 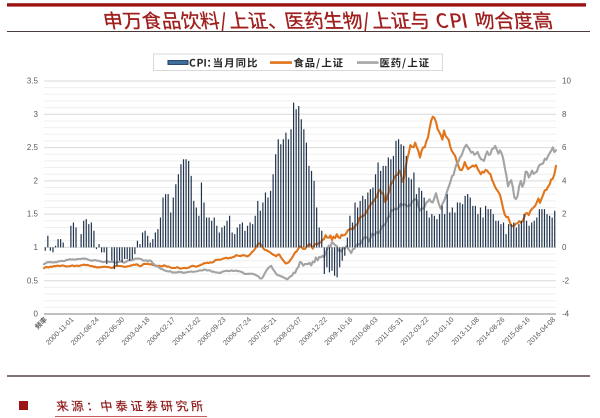 What do you see at coordinates (566, 81) in the screenshot?
I see `svg-text: 10` at bounding box center [566, 81].